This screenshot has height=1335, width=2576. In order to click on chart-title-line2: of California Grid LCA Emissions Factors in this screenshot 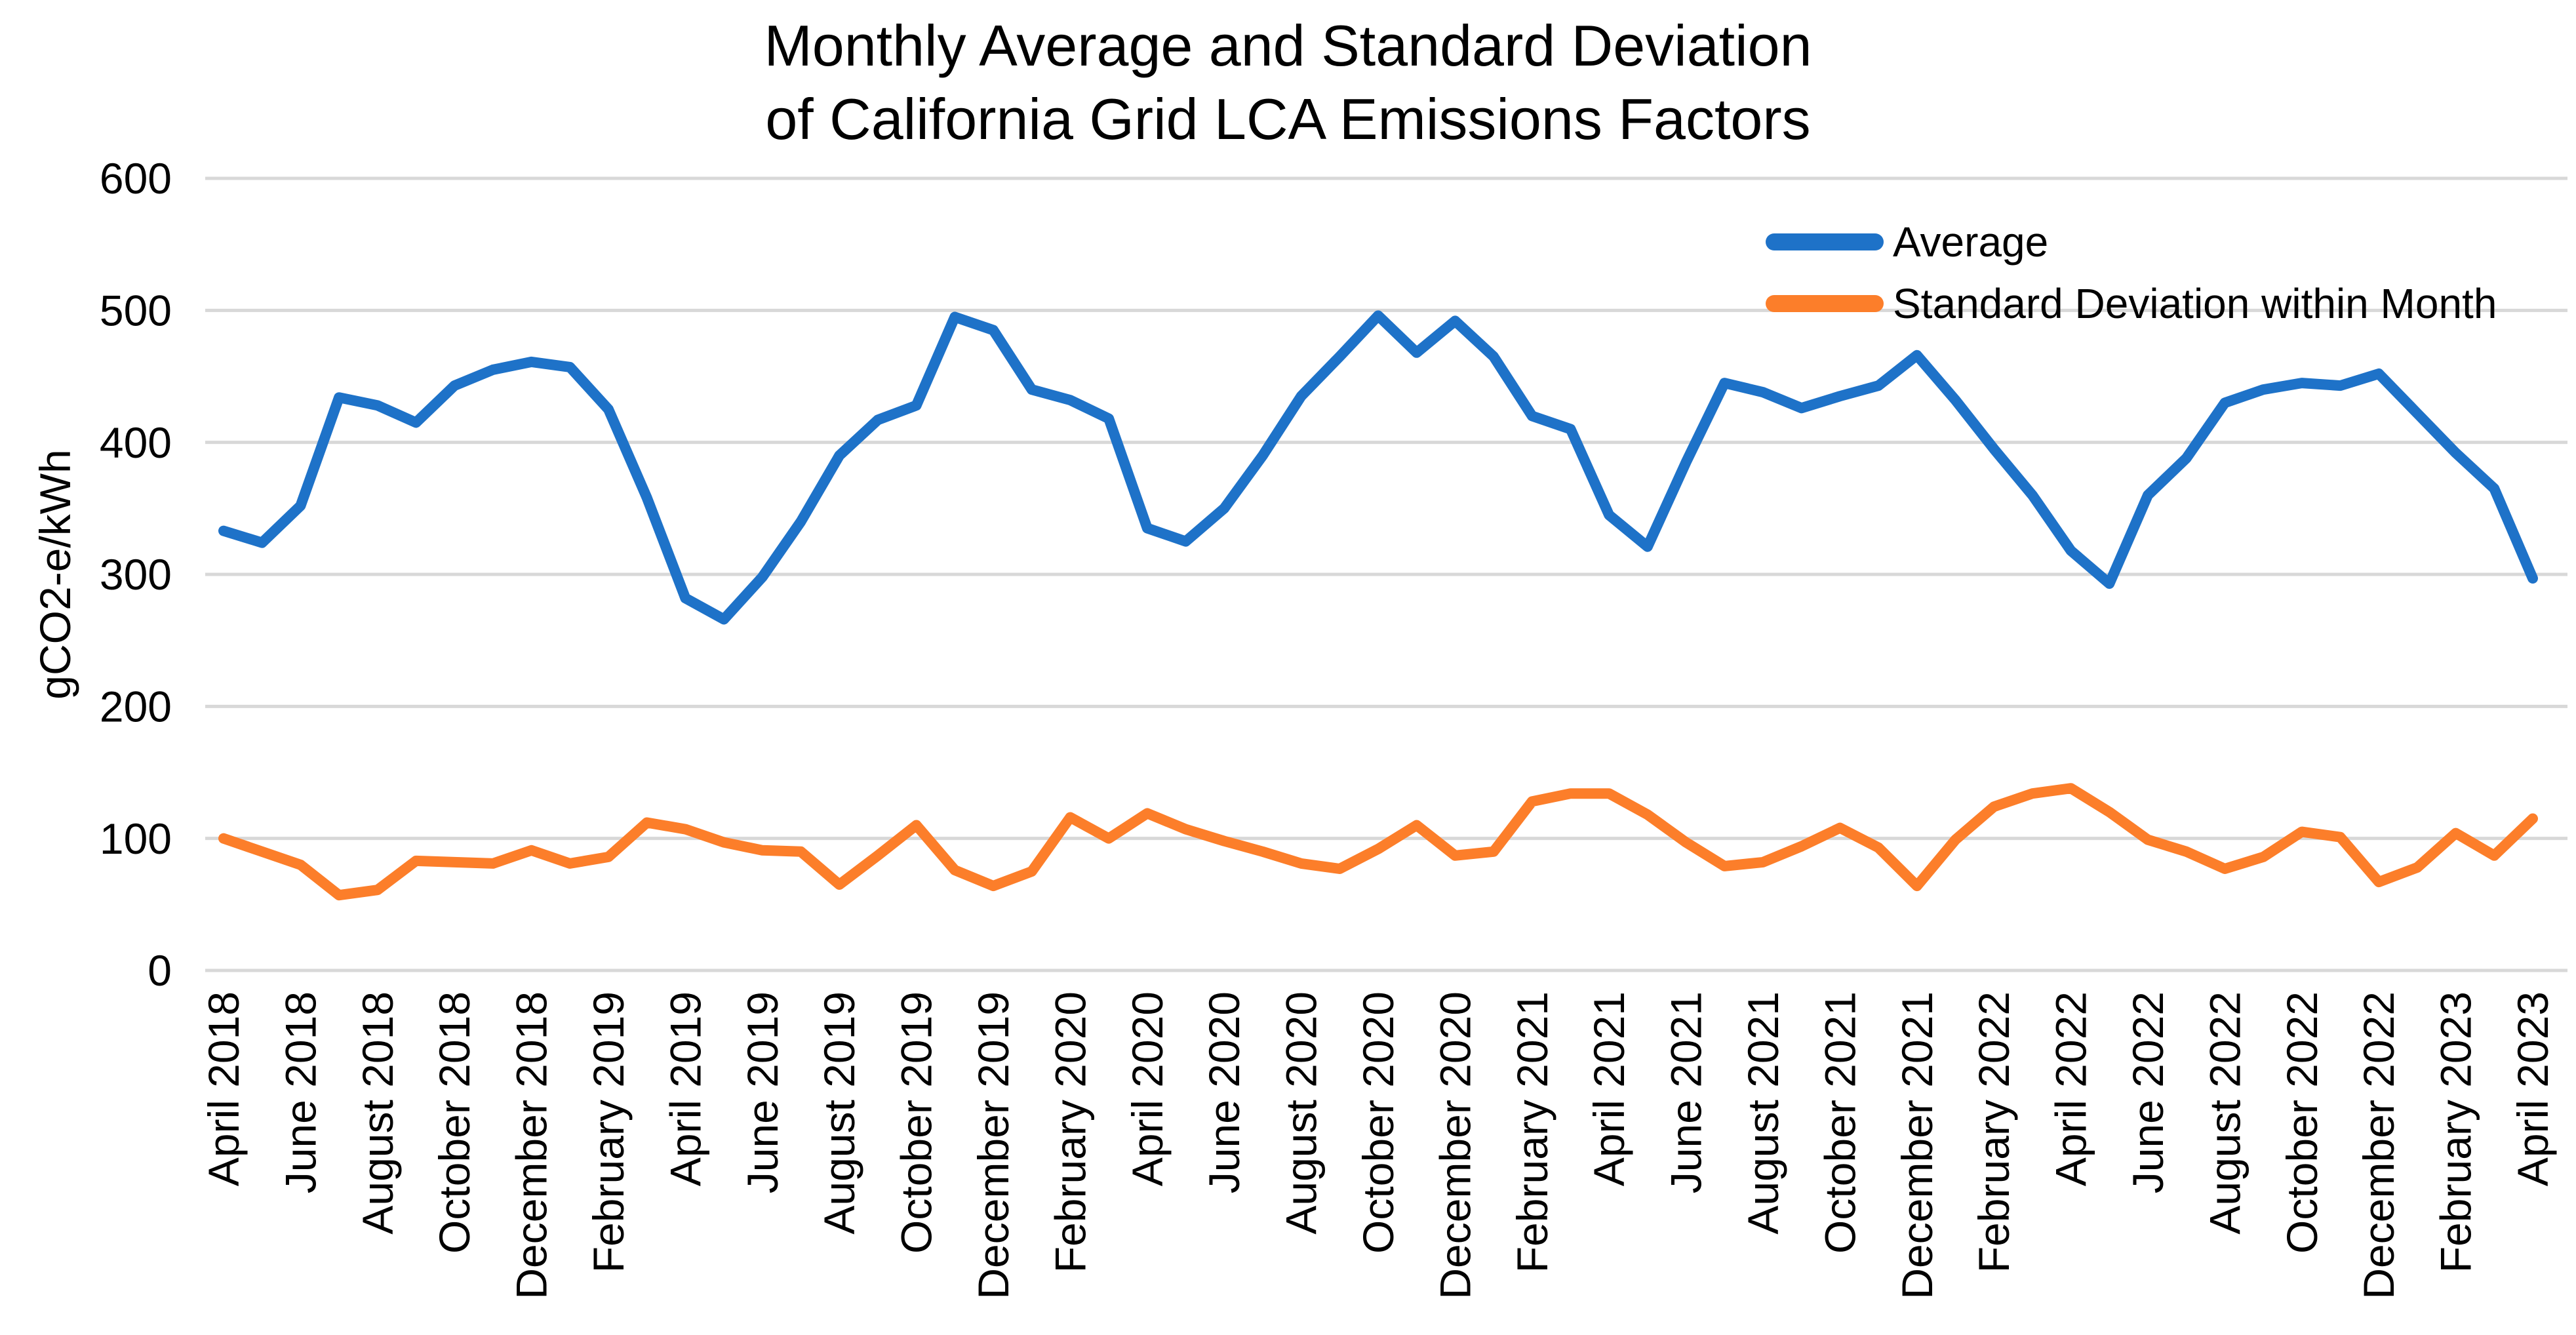, I will do `click(1288, 119)`.